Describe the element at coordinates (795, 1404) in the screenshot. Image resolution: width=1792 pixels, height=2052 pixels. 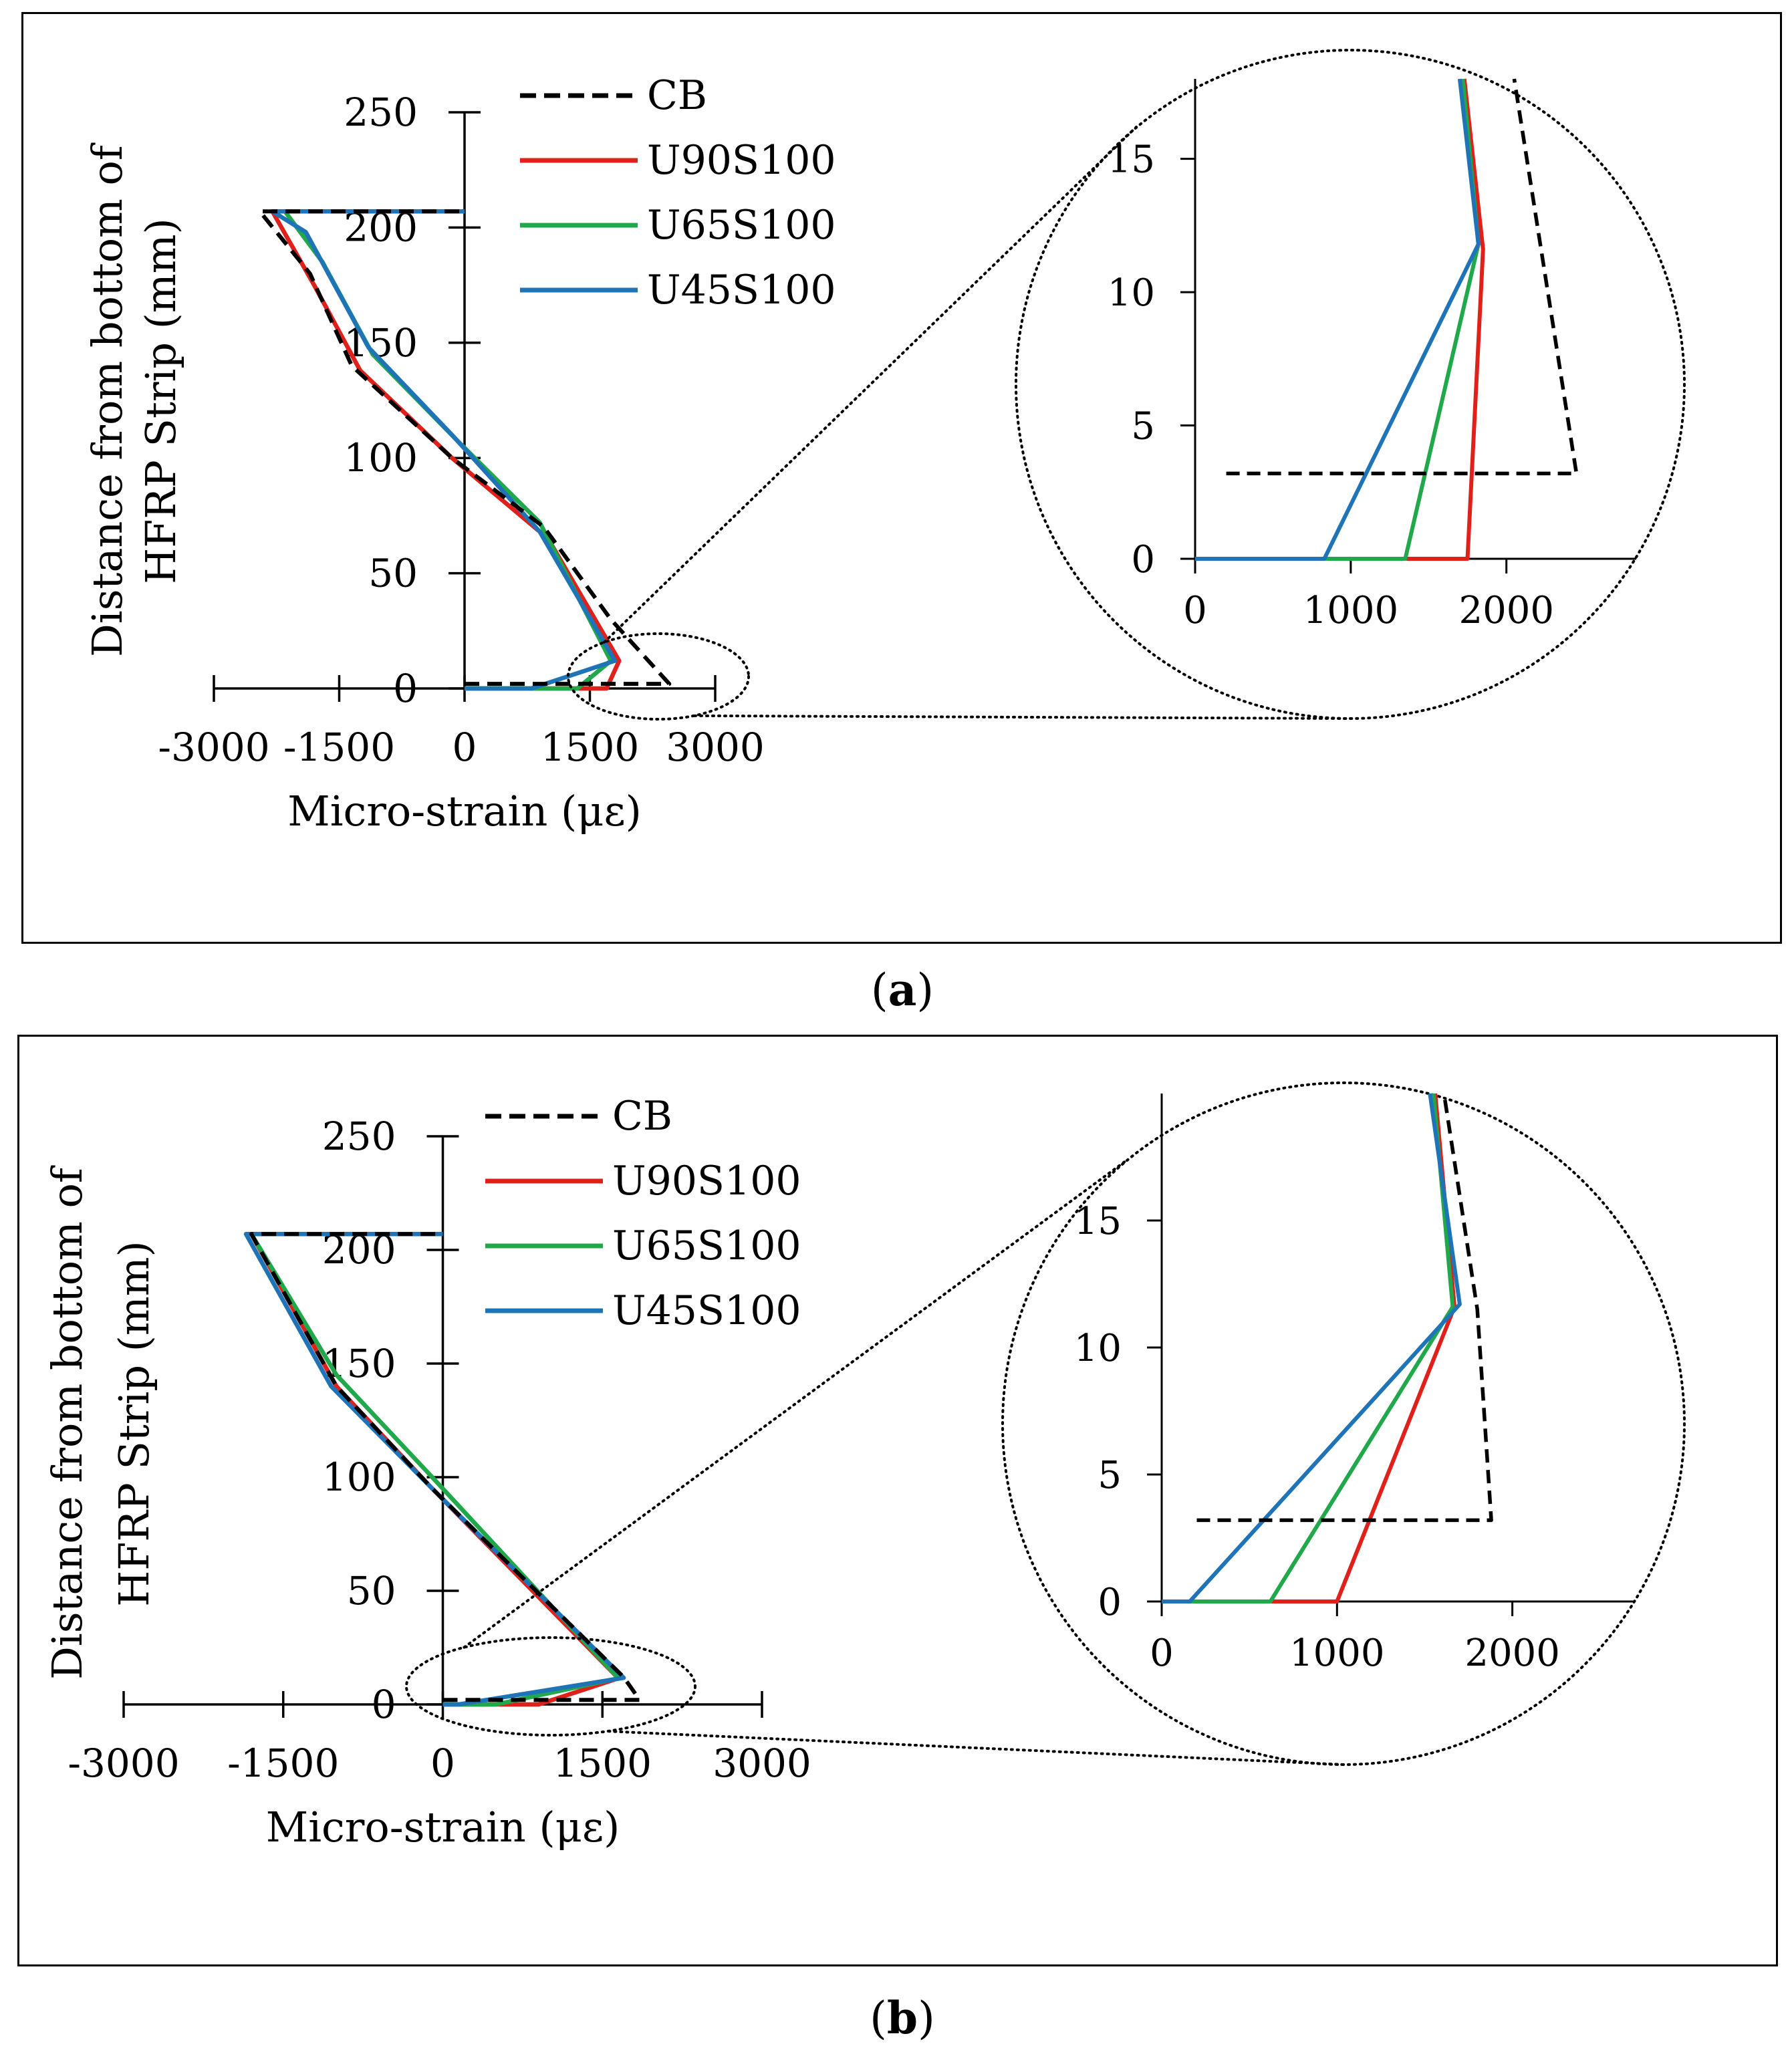
I see `zoom-connector-top` at that location.